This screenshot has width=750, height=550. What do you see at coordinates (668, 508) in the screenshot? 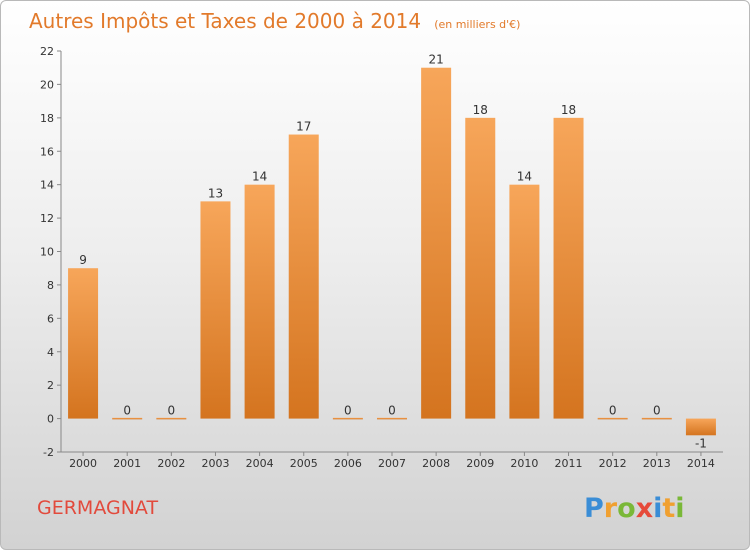
I see `logo-letter: t` at bounding box center [668, 508].